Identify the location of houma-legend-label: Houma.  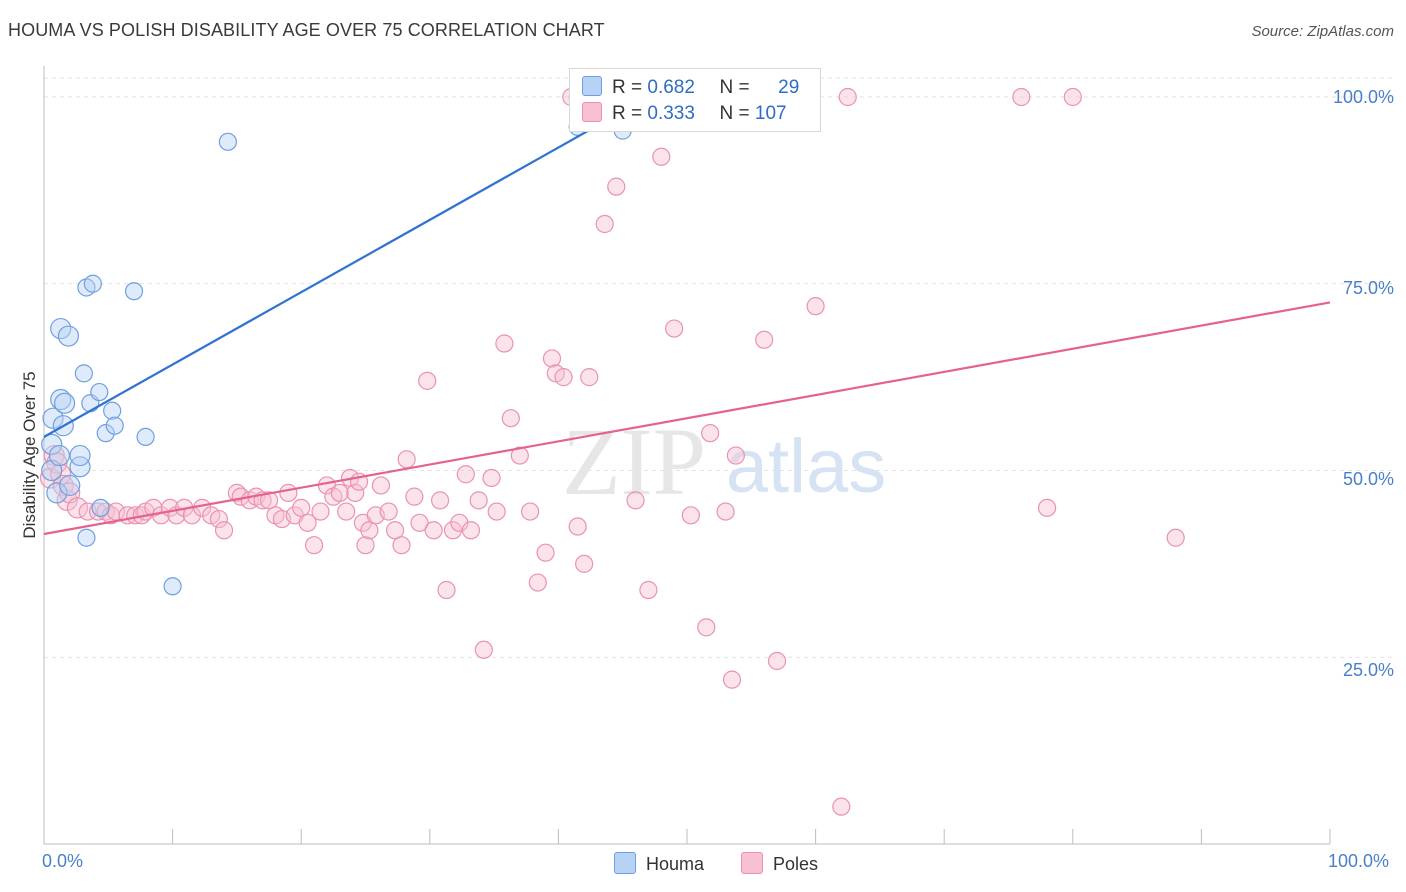
(675, 864).